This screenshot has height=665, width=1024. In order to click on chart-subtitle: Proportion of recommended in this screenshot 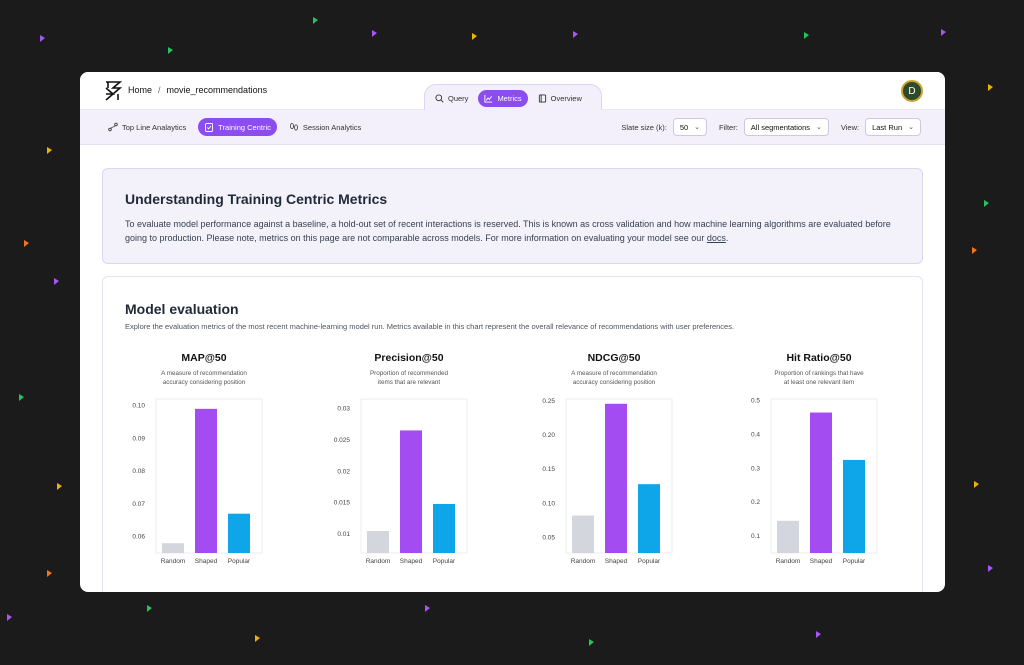, I will do `click(409, 373)`.